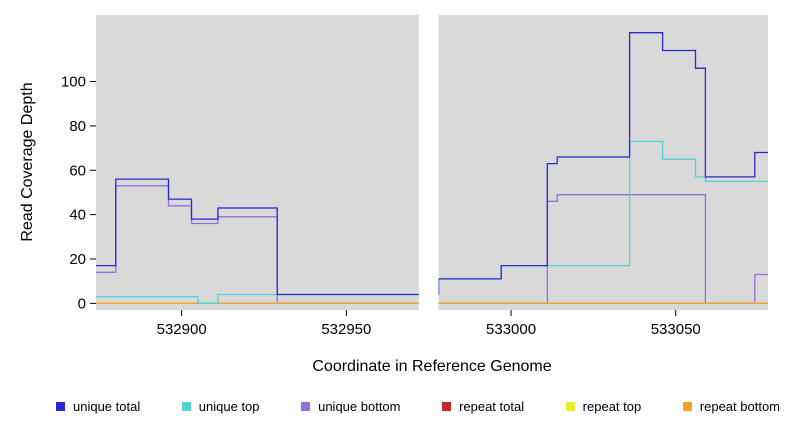 The width and height of the screenshot is (792, 432). What do you see at coordinates (739, 406) in the screenshot?
I see `legend-label: repeat bottom` at bounding box center [739, 406].